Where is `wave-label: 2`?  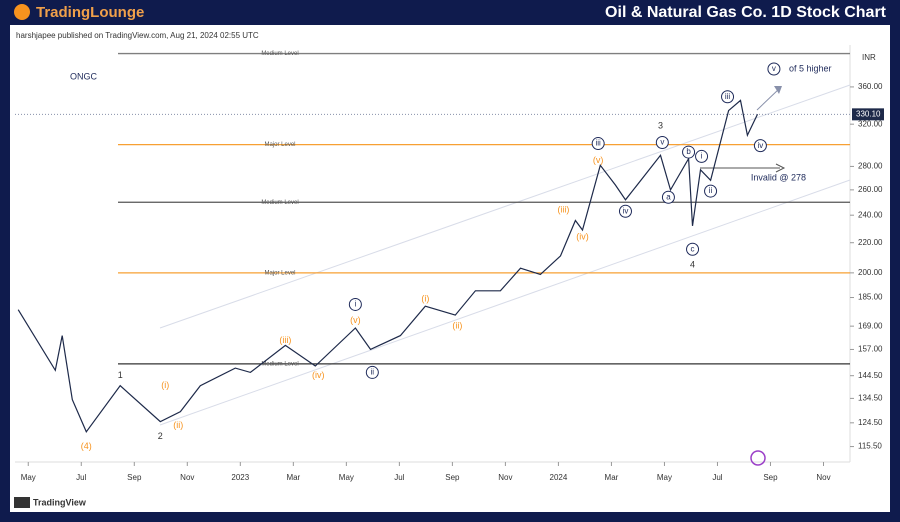
wave-label: 2 is located at coordinates (160, 436).